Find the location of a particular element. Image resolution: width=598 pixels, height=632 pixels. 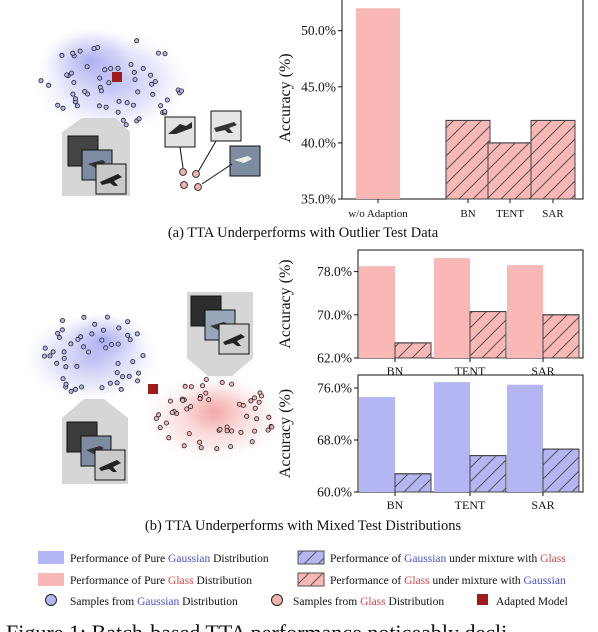

y-tick-label: 78.0% is located at coordinates (334, 271).